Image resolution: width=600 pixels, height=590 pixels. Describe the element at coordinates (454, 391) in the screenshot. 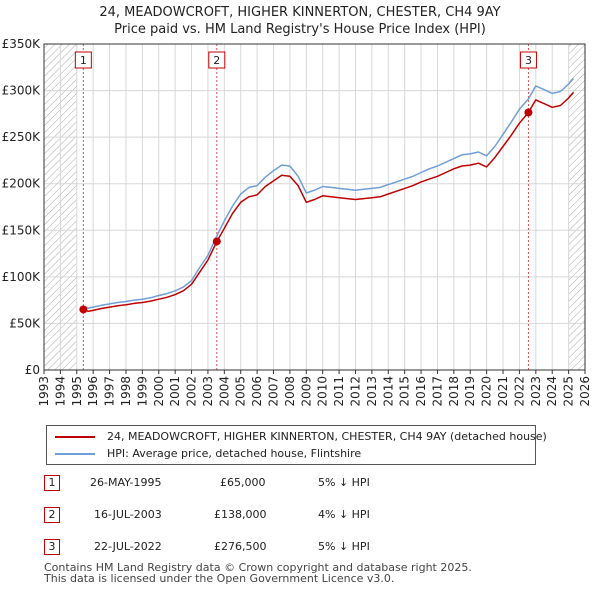

I see `x-tick-label: 2018` at that location.